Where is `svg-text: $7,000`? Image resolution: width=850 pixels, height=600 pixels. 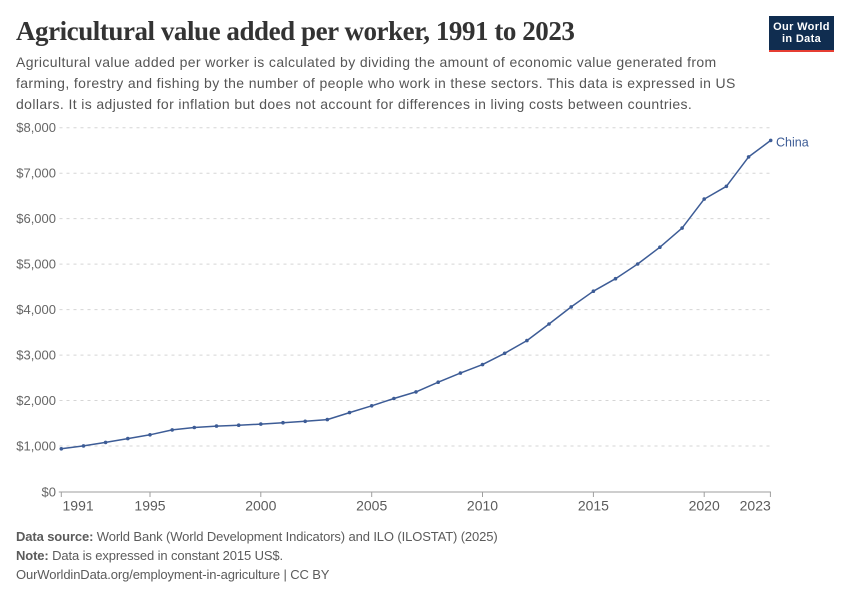 svg-text: $7,000 is located at coordinates (36, 173).